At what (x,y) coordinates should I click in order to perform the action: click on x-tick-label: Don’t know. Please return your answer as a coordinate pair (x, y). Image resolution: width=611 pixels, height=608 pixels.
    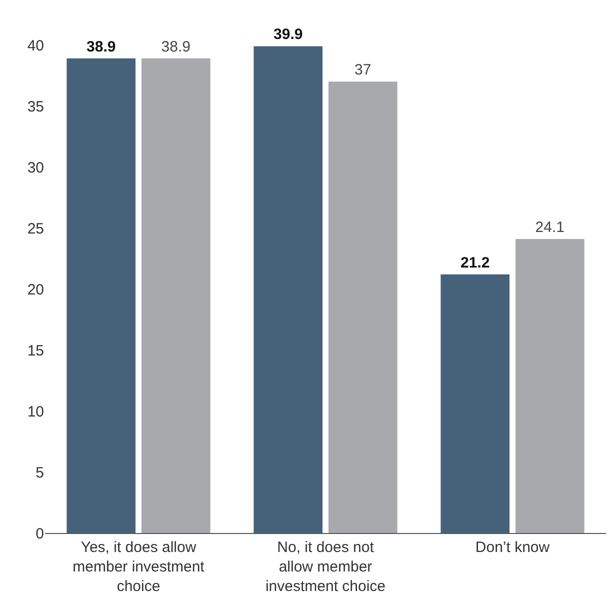
    Looking at the image, I should click on (512, 547).